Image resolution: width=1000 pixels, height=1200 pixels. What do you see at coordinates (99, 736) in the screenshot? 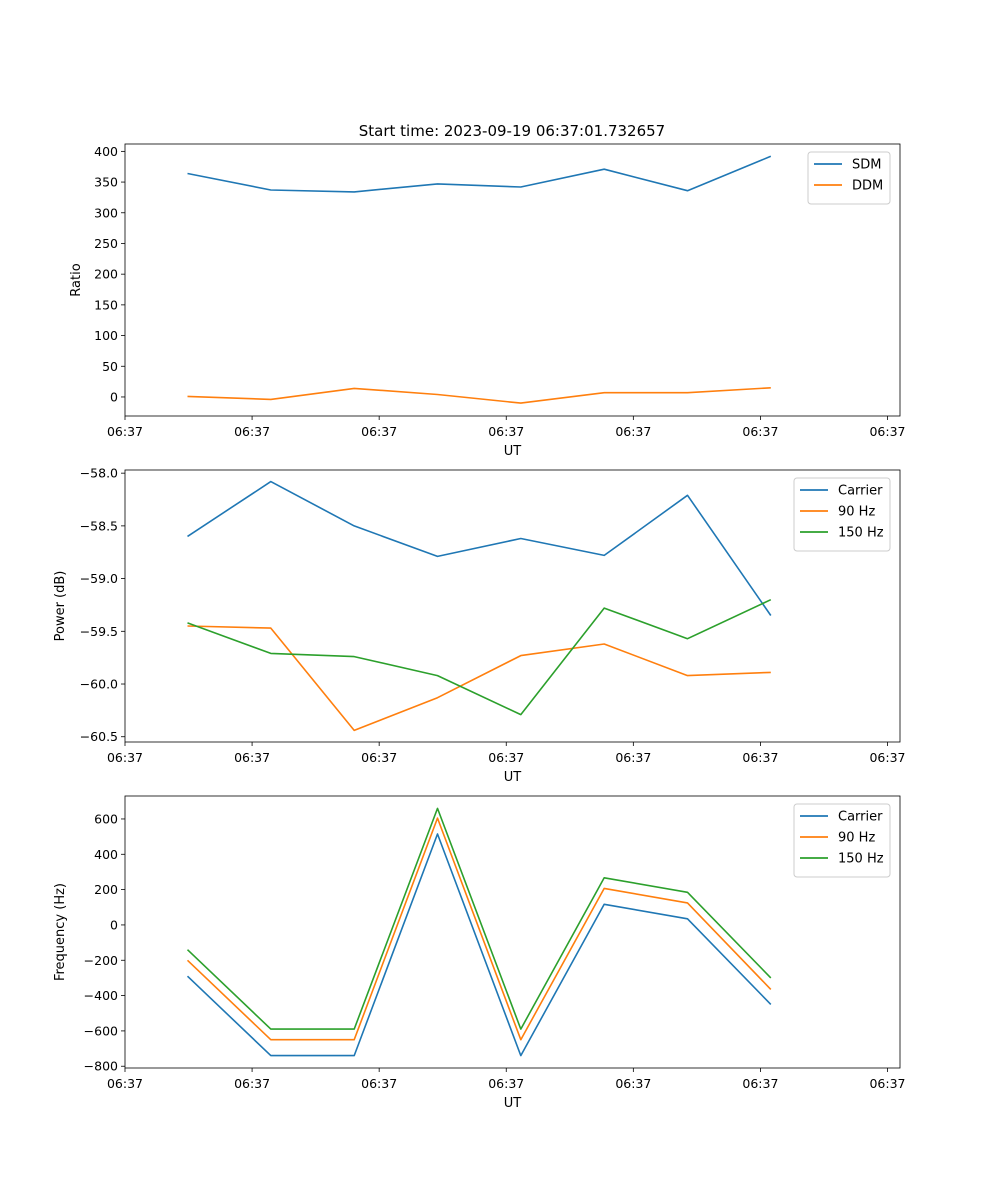
I see `y-tick-label: −60.5` at bounding box center [99, 736].